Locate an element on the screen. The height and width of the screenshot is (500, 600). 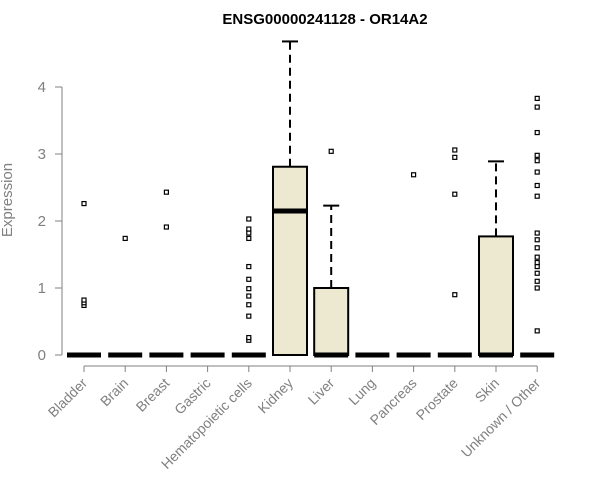
box-kidney is located at coordinates (290, 198).